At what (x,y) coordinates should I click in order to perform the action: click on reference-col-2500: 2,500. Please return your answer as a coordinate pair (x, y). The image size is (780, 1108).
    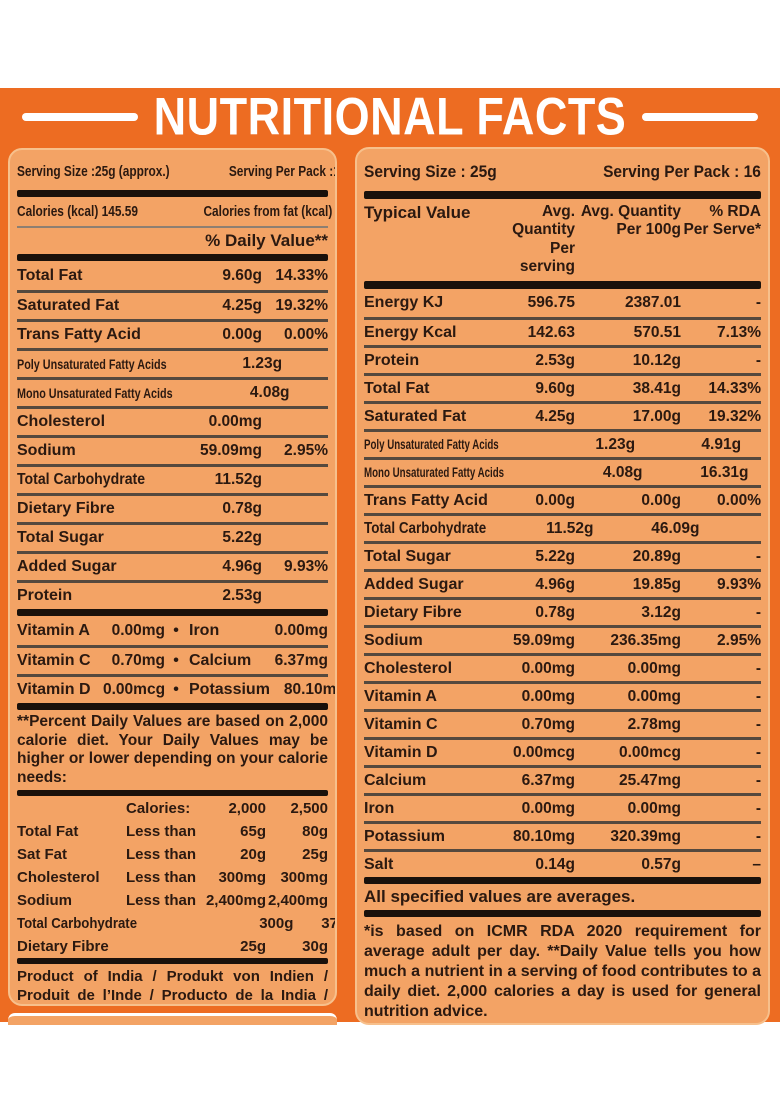
    Looking at the image, I should click on (309, 808).